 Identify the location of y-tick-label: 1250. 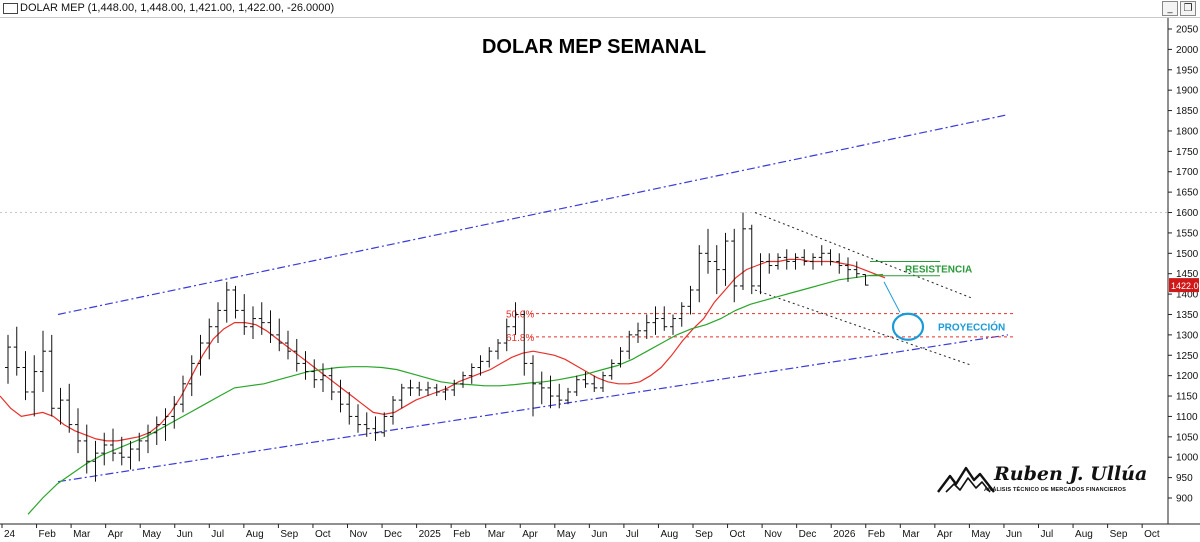
(1187, 356).